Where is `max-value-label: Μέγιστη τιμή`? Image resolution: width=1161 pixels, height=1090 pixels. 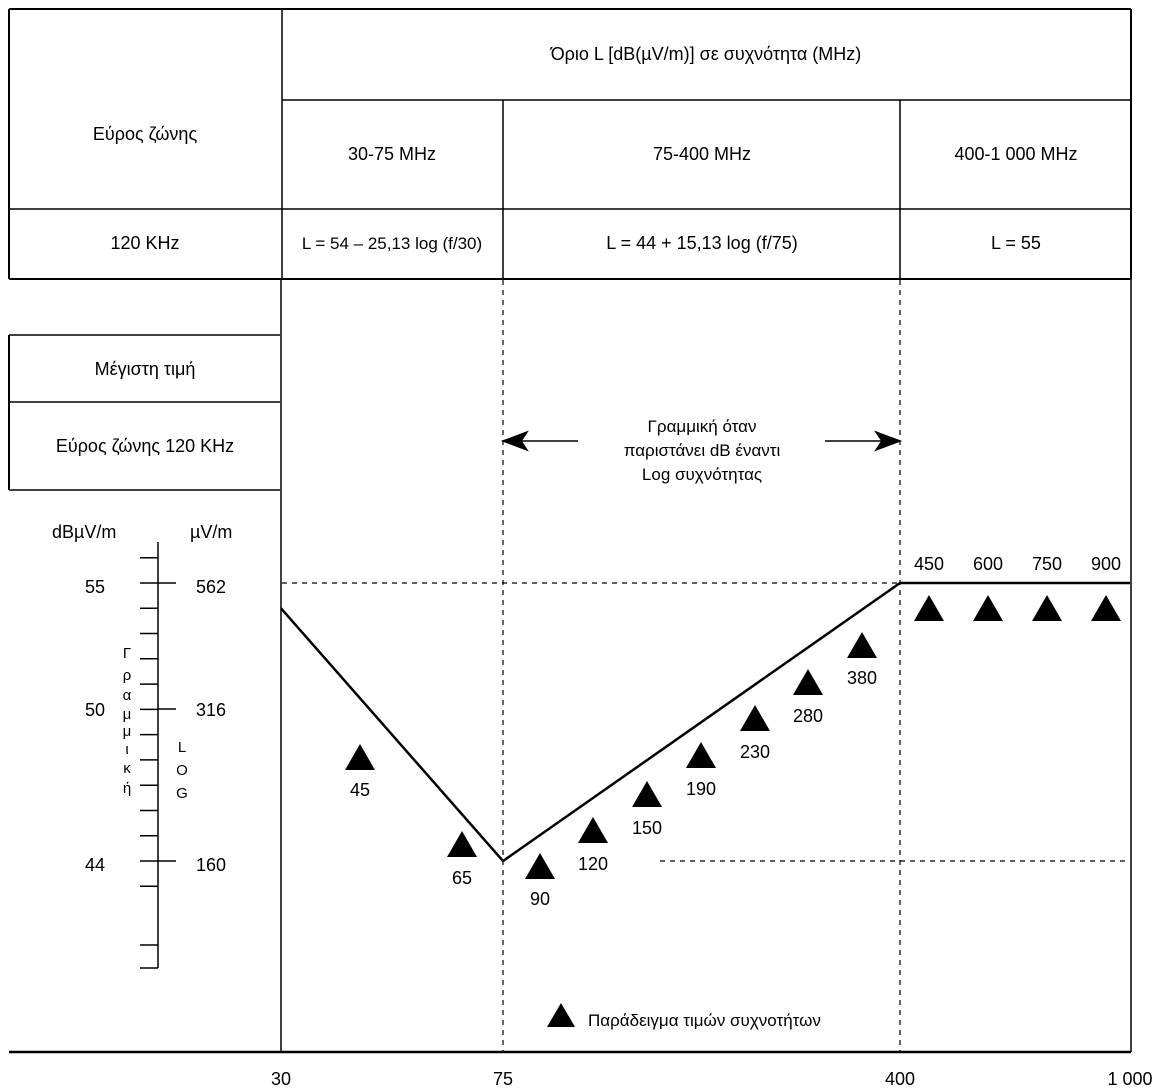
max-value-label: Μέγιστη τιμή is located at coordinates (145, 369).